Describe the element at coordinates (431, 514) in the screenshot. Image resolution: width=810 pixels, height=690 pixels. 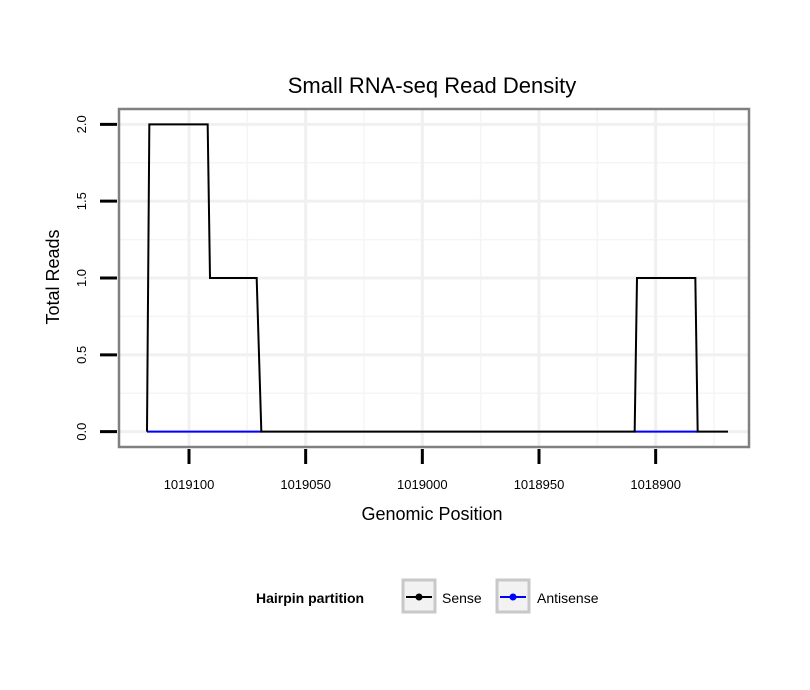
I see `x-axis-title: Genomic Position` at that location.